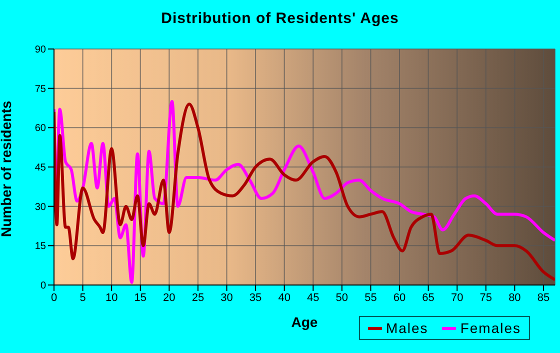 This screenshot has width=560, height=353. Describe the element at coordinates (40, 50) in the screenshot. I see `y-tick-label: 90` at that location.